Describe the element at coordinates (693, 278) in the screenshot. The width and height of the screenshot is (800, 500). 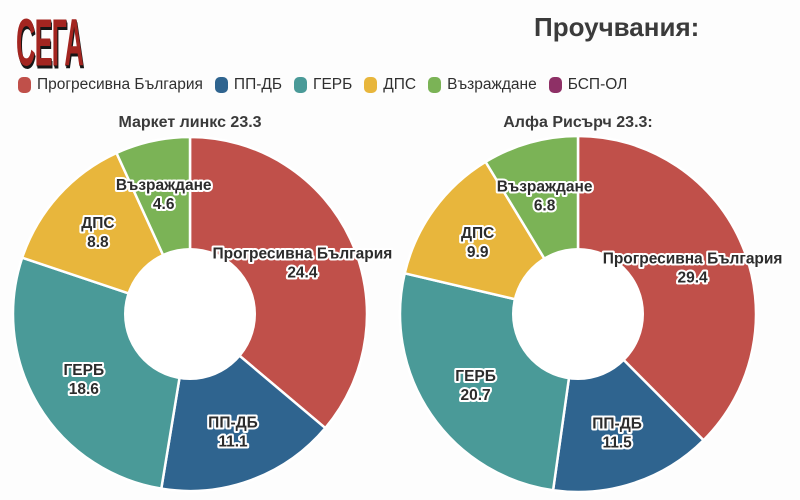
I see `slice-value: 29.4` at that location.